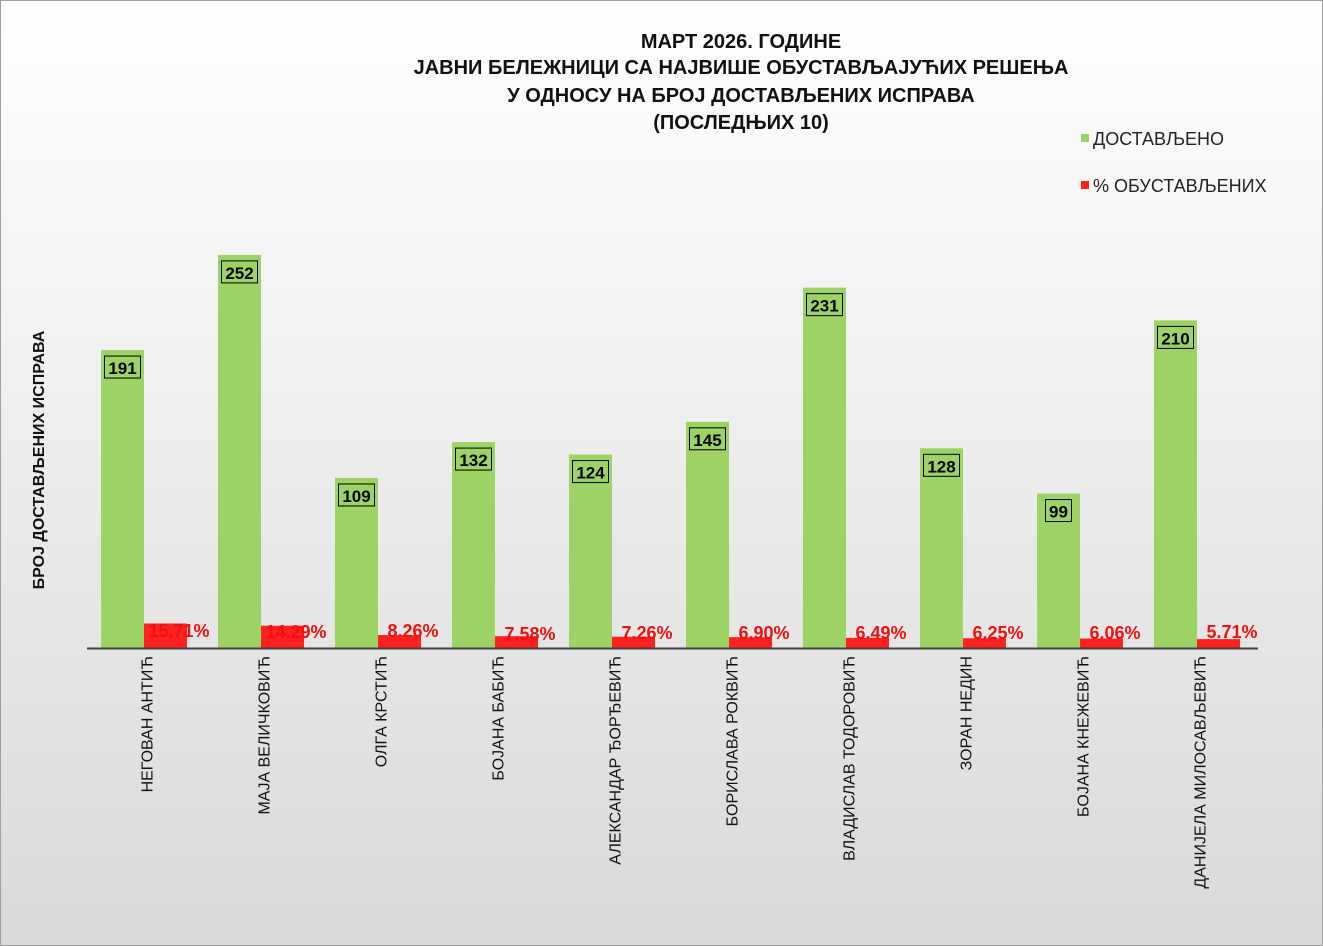 The height and width of the screenshot is (946, 1323). What do you see at coordinates (763, 633) in the screenshot?
I see `data-label-suspended: 6.90%` at bounding box center [763, 633].